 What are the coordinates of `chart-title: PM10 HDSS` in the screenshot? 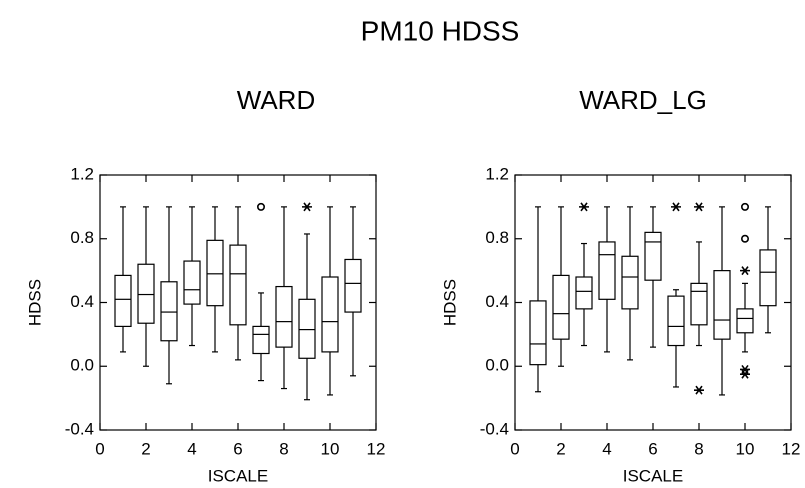 It's located at (440, 30).